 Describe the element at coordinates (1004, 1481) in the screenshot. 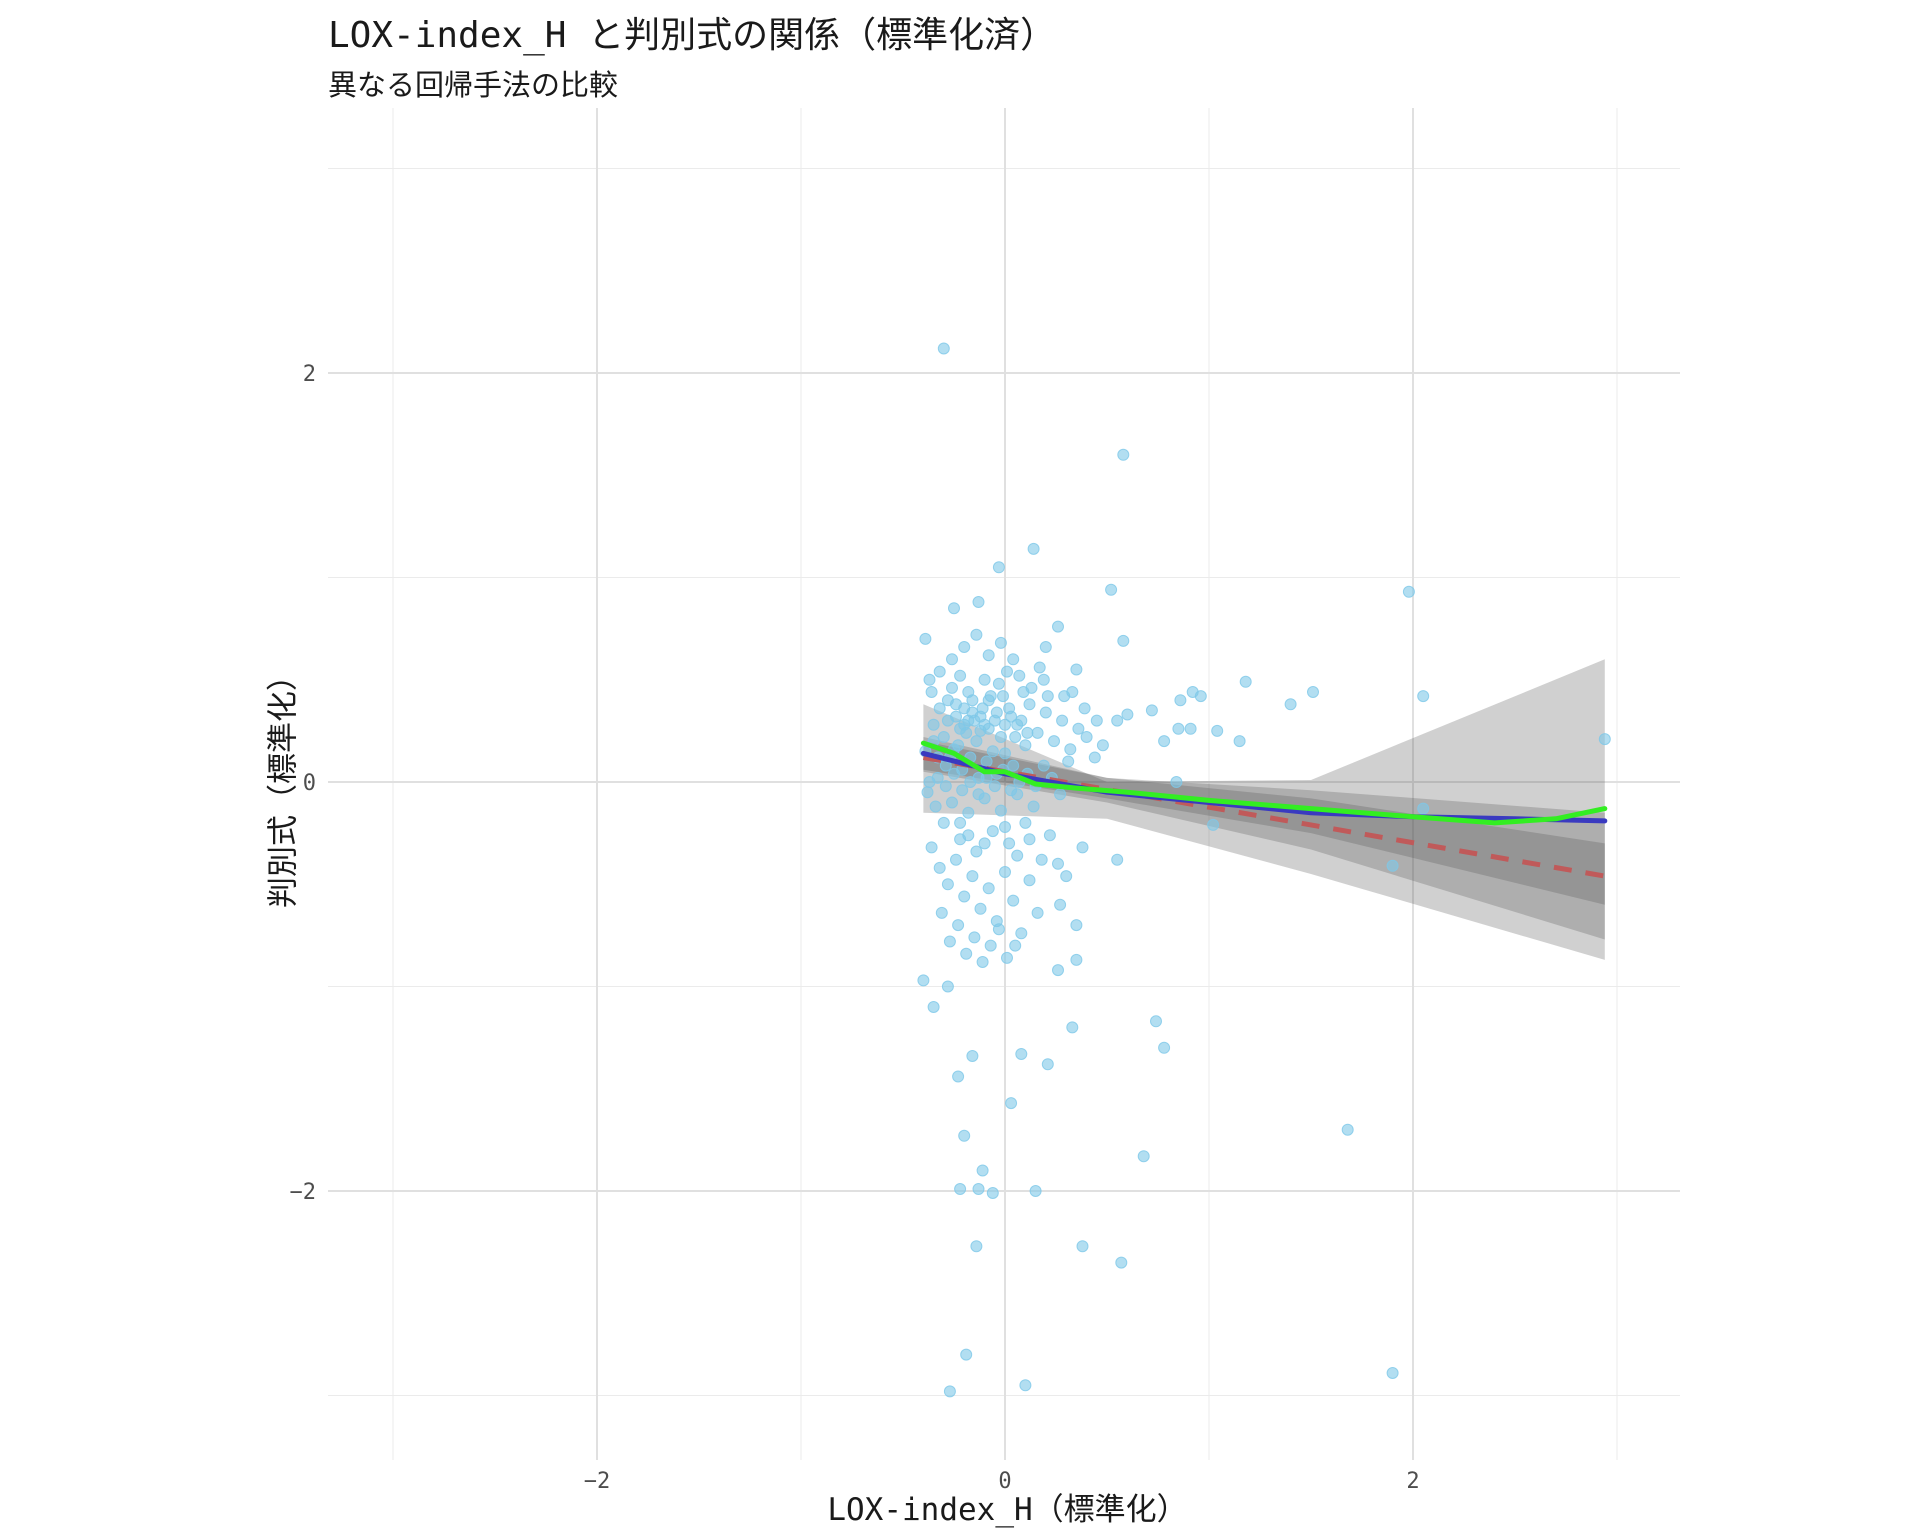

I see `x-tick-label: 0` at that location.